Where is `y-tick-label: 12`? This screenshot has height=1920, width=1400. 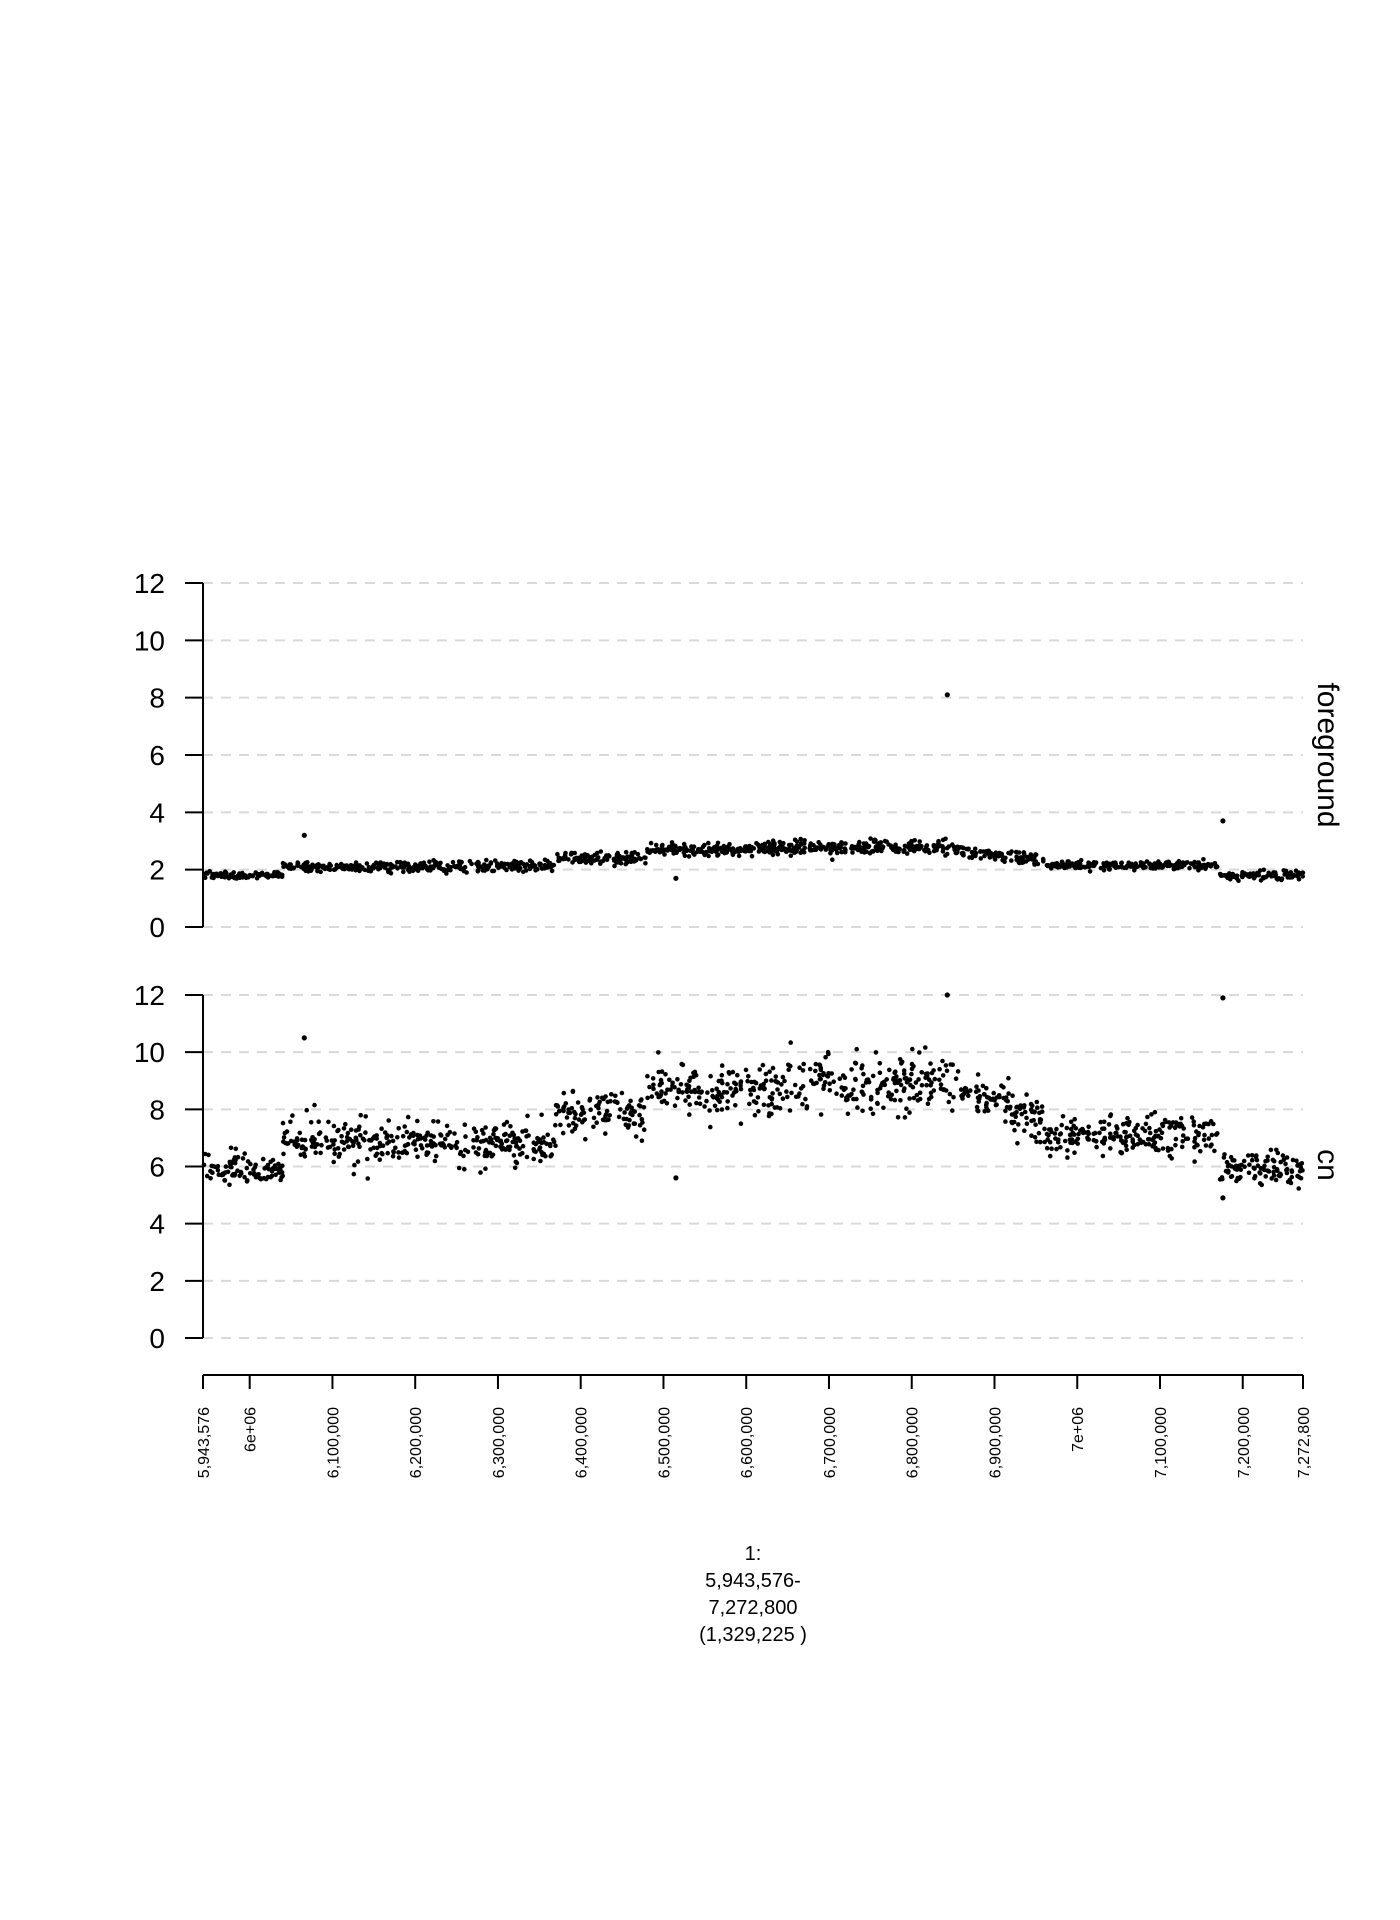 y-tick-label: 12 is located at coordinates (149, 583).